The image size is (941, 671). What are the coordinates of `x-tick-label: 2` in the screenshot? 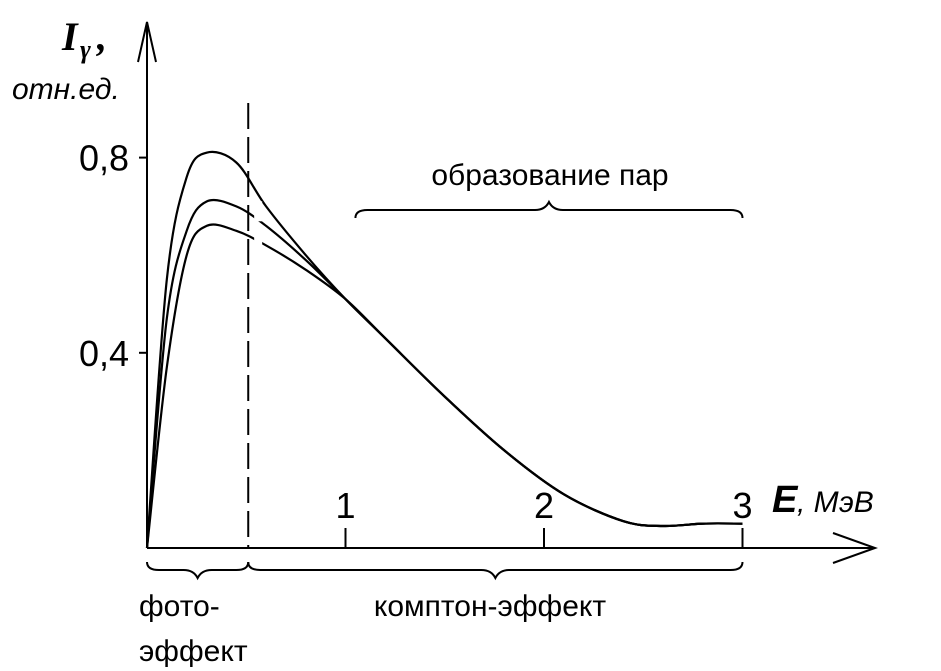 It's located at (544, 505).